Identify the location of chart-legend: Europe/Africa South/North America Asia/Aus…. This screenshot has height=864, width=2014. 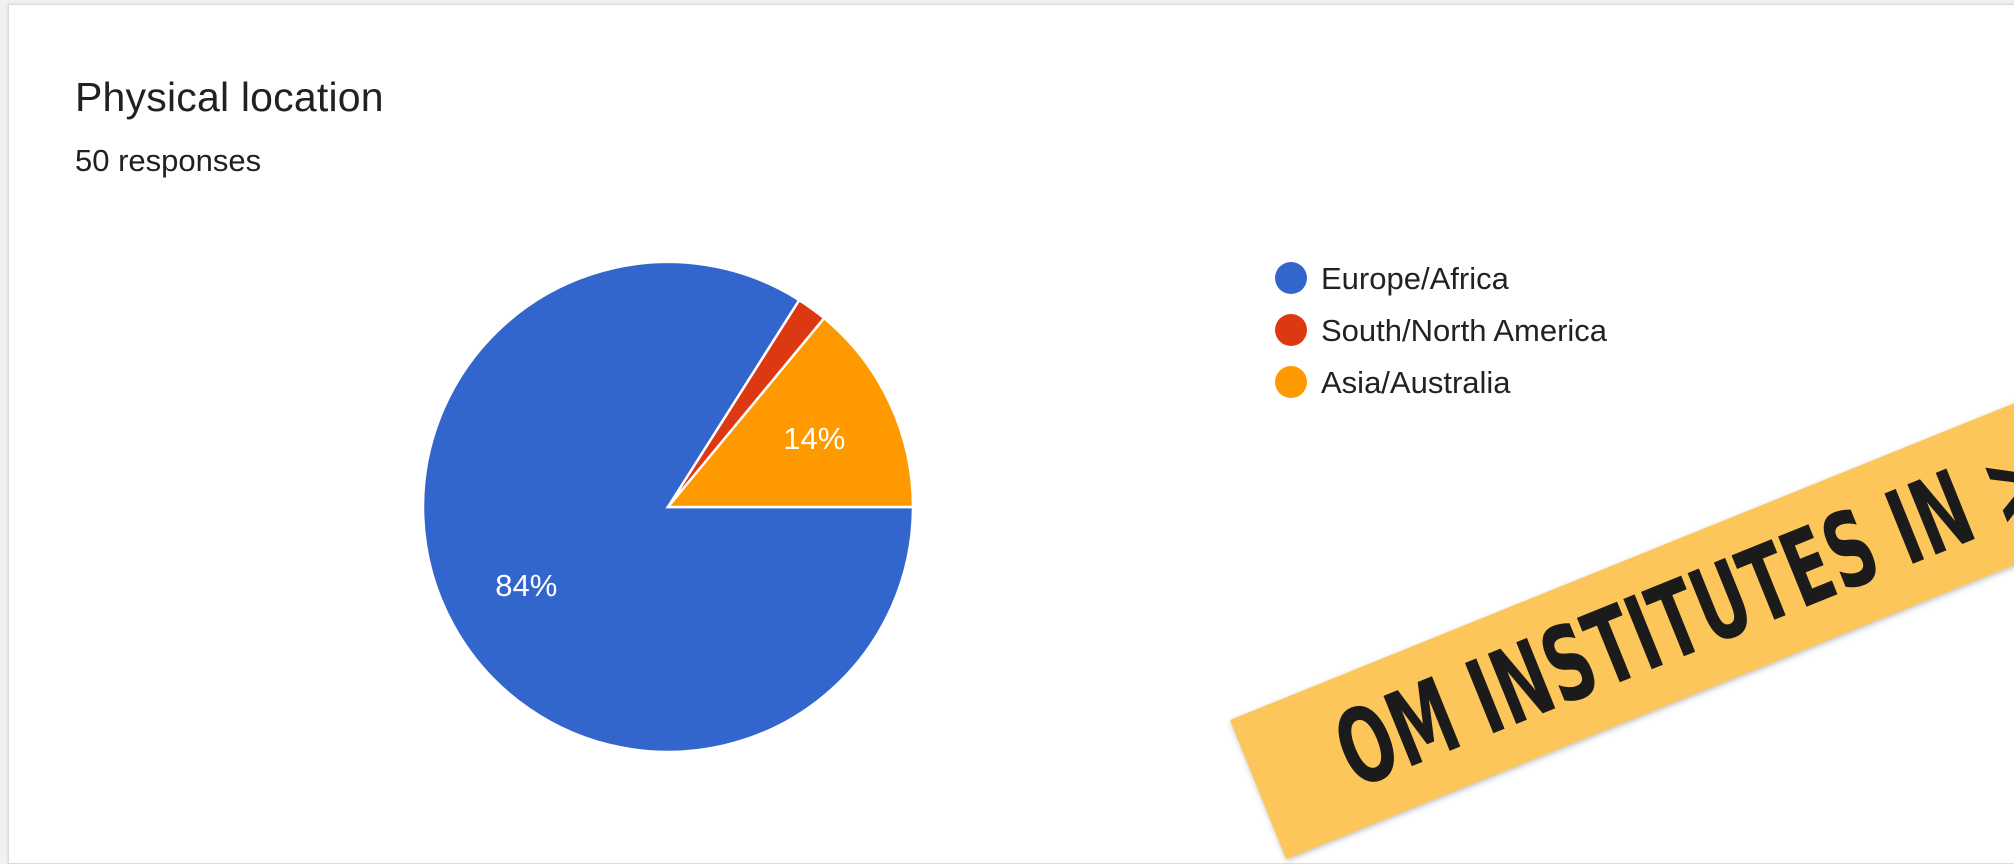
(1441, 330).